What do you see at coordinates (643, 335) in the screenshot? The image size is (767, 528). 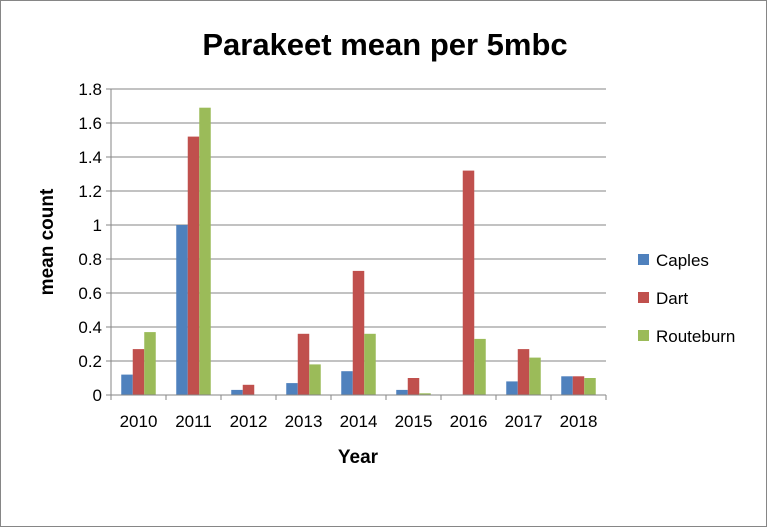 I see `legend-swatch-routeburn` at bounding box center [643, 335].